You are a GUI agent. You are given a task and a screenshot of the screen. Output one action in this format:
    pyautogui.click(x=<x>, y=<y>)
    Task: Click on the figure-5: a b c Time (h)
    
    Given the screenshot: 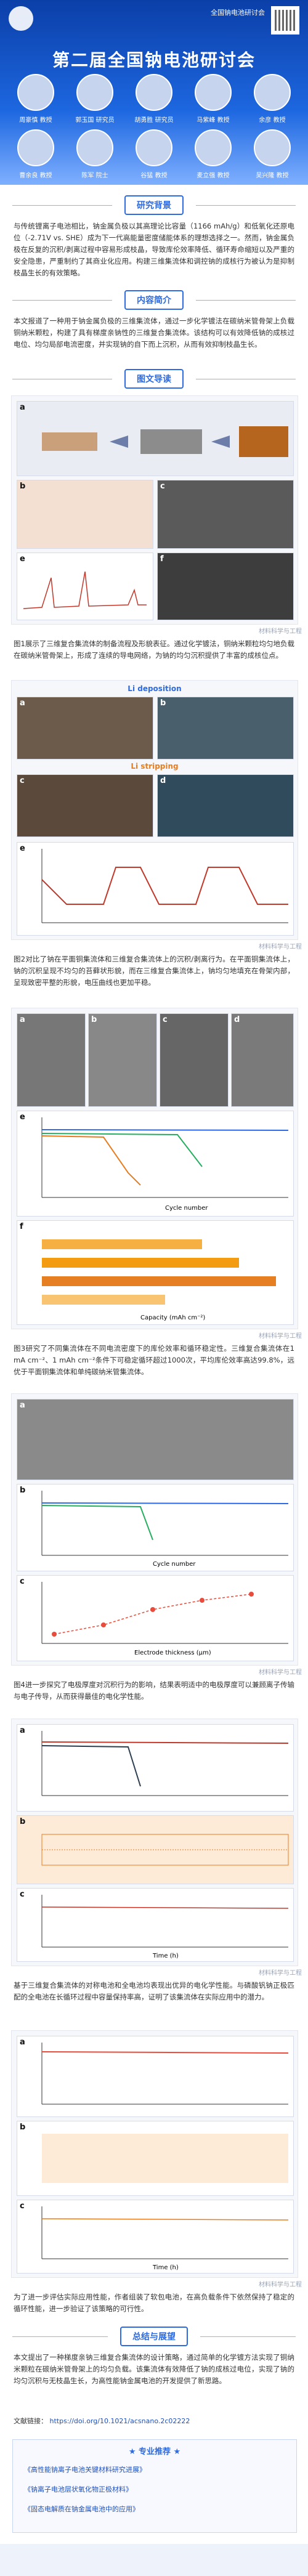 What is the action you would take?
    pyautogui.click(x=154, y=1842)
    